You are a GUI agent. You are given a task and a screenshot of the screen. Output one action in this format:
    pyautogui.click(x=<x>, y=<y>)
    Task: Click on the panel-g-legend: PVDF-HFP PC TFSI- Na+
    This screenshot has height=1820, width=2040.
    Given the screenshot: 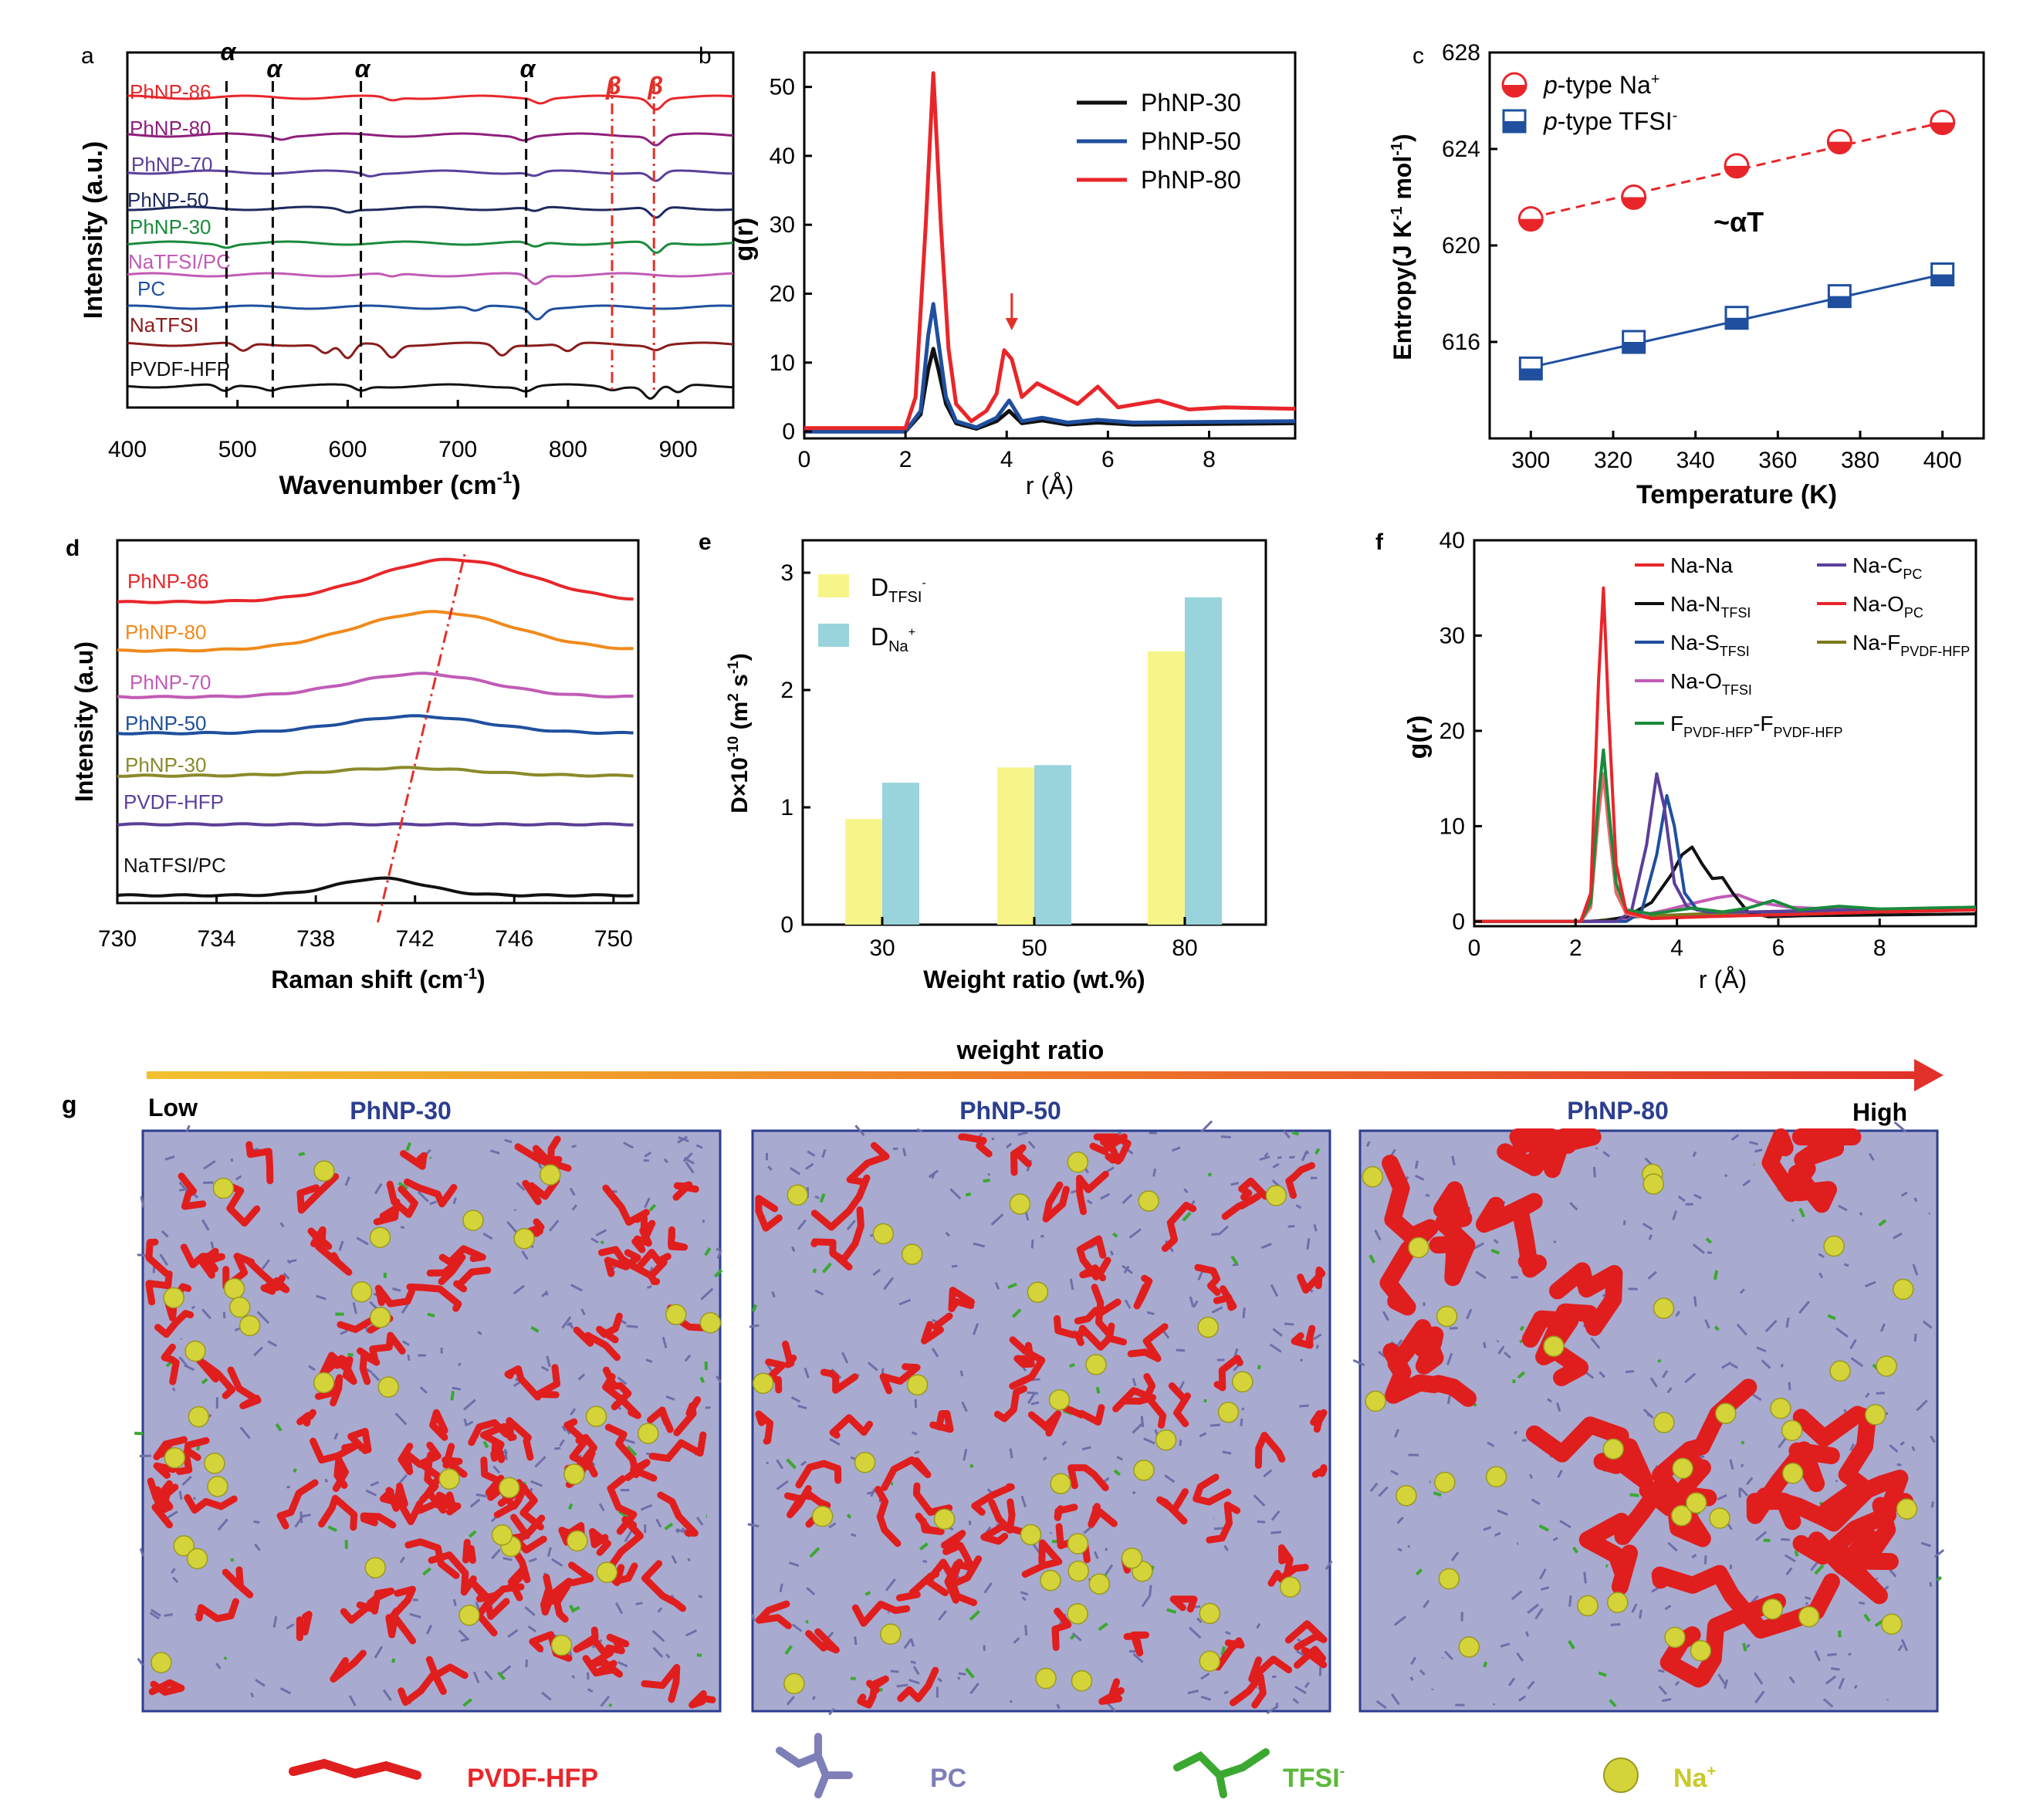 What is the action you would take?
    pyautogui.click(x=1002, y=1766)
    